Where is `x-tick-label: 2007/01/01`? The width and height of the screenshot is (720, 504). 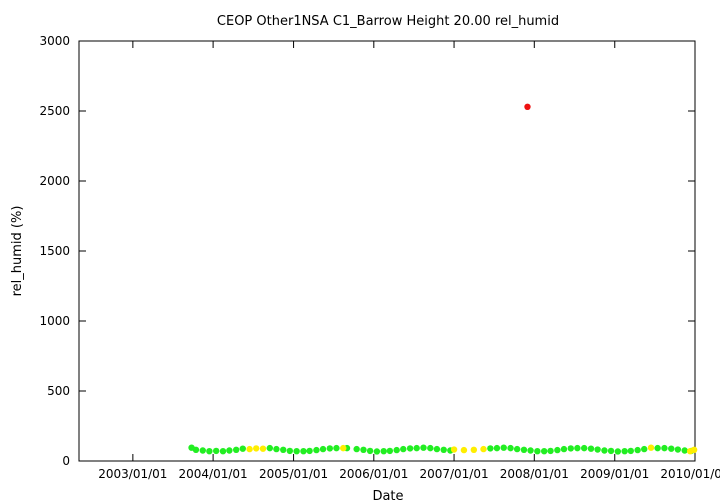
x-tick-label: 2007/01/01 is located at coordinates (453, 474).